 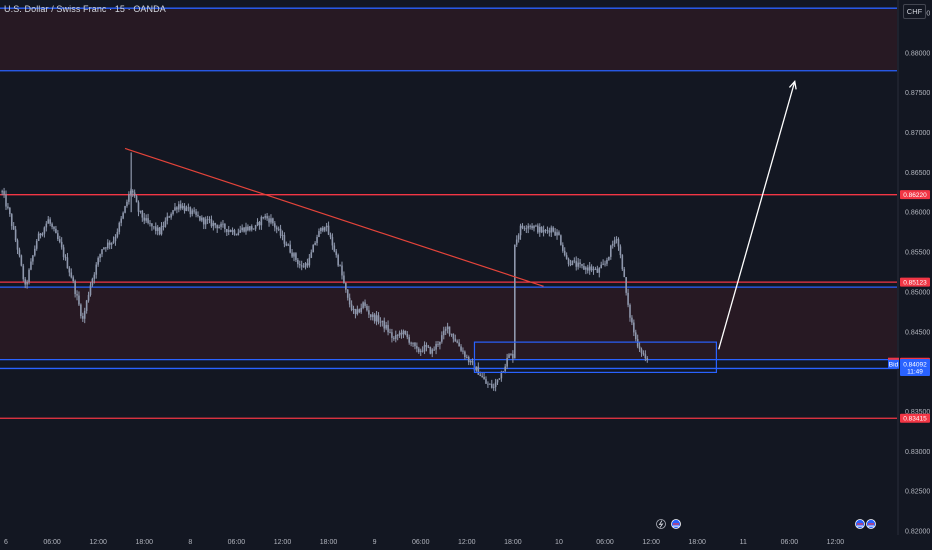 I want to click on time-tick-label: 06:00, so click(x=790, y=542).